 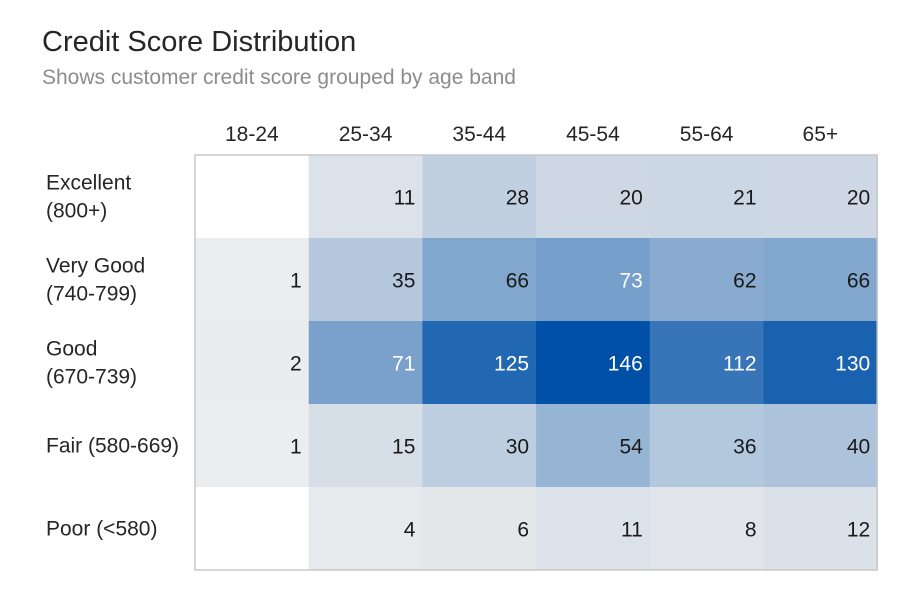 I want to click on cell-value-label: 30, so click(x=517, y=447).